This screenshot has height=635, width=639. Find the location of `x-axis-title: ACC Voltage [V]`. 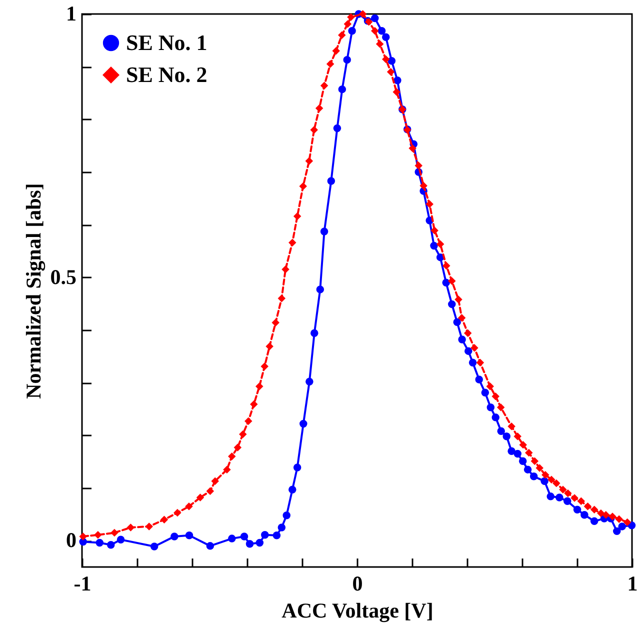

x-axis-title: ACC Voltage [V] is located at coordinates (358, 610).